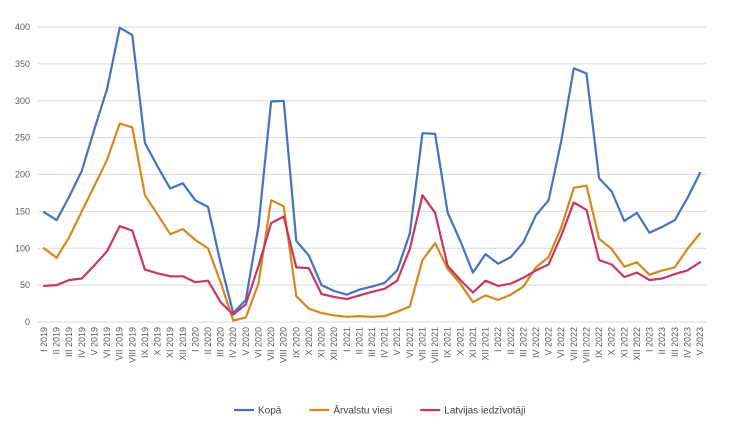 This screenshot has width=730, height=444. What do you see at coordinates (107, 342) in the screenshot?
I see `x-tick-label: VI 2019` at bounding box center [107, 342].